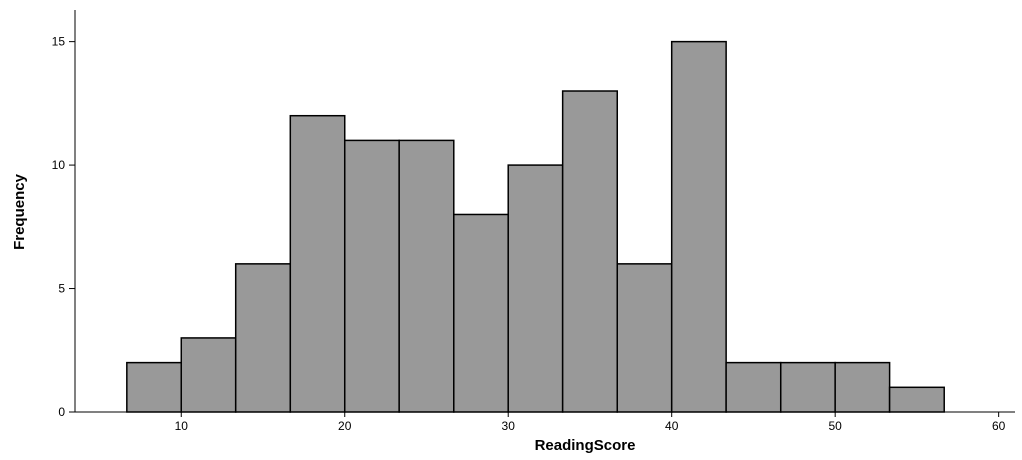  Describe the element at coordinates (345, 426) in the screenshot. I see `x-tick-label: 20` at that location.